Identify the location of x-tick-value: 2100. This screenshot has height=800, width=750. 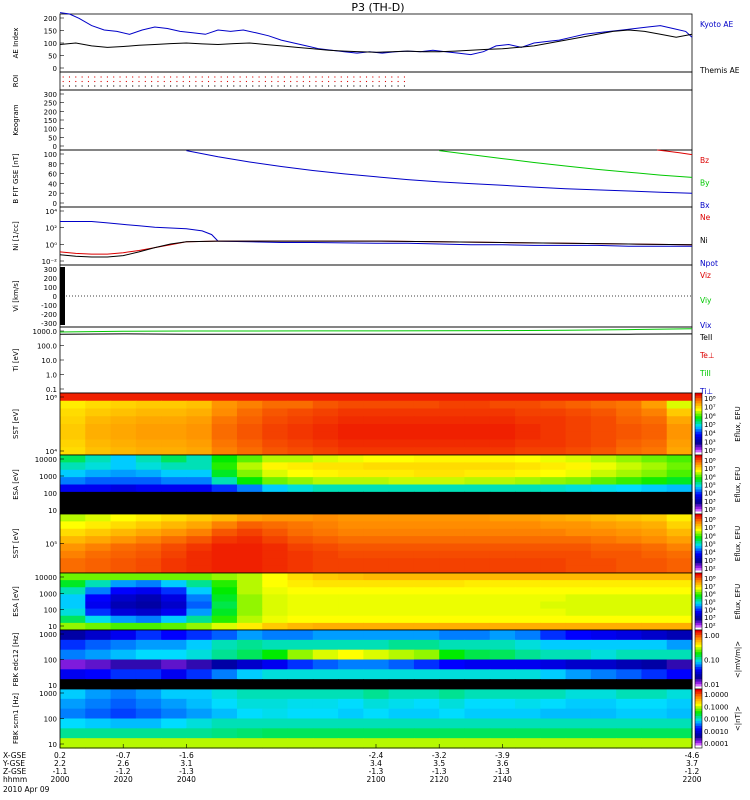
(375, 779).